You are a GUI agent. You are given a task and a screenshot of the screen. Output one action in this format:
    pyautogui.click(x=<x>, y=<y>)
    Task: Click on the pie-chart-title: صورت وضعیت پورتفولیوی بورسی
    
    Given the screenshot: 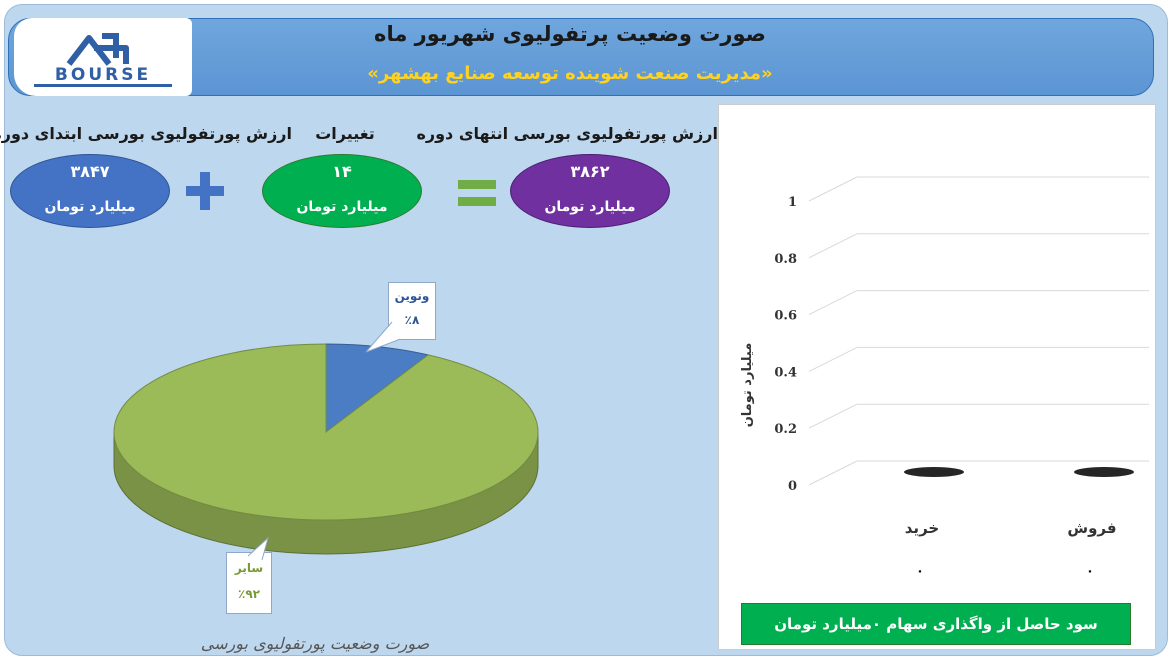 What is the action you would take?
    pyautogui.click(x=315, y=643)
    